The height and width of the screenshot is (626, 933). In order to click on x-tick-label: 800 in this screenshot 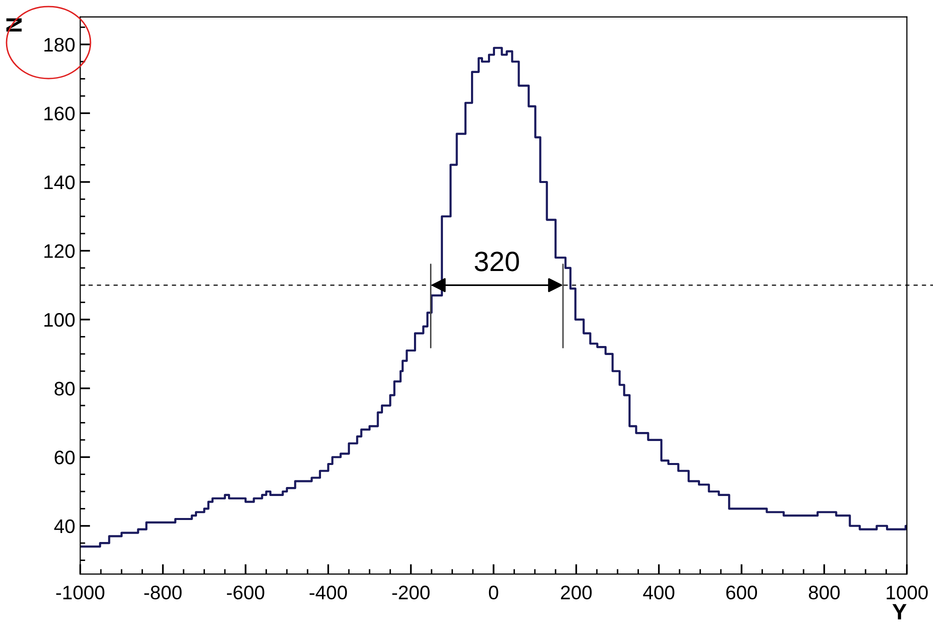, I will do `click(824, 593)`.